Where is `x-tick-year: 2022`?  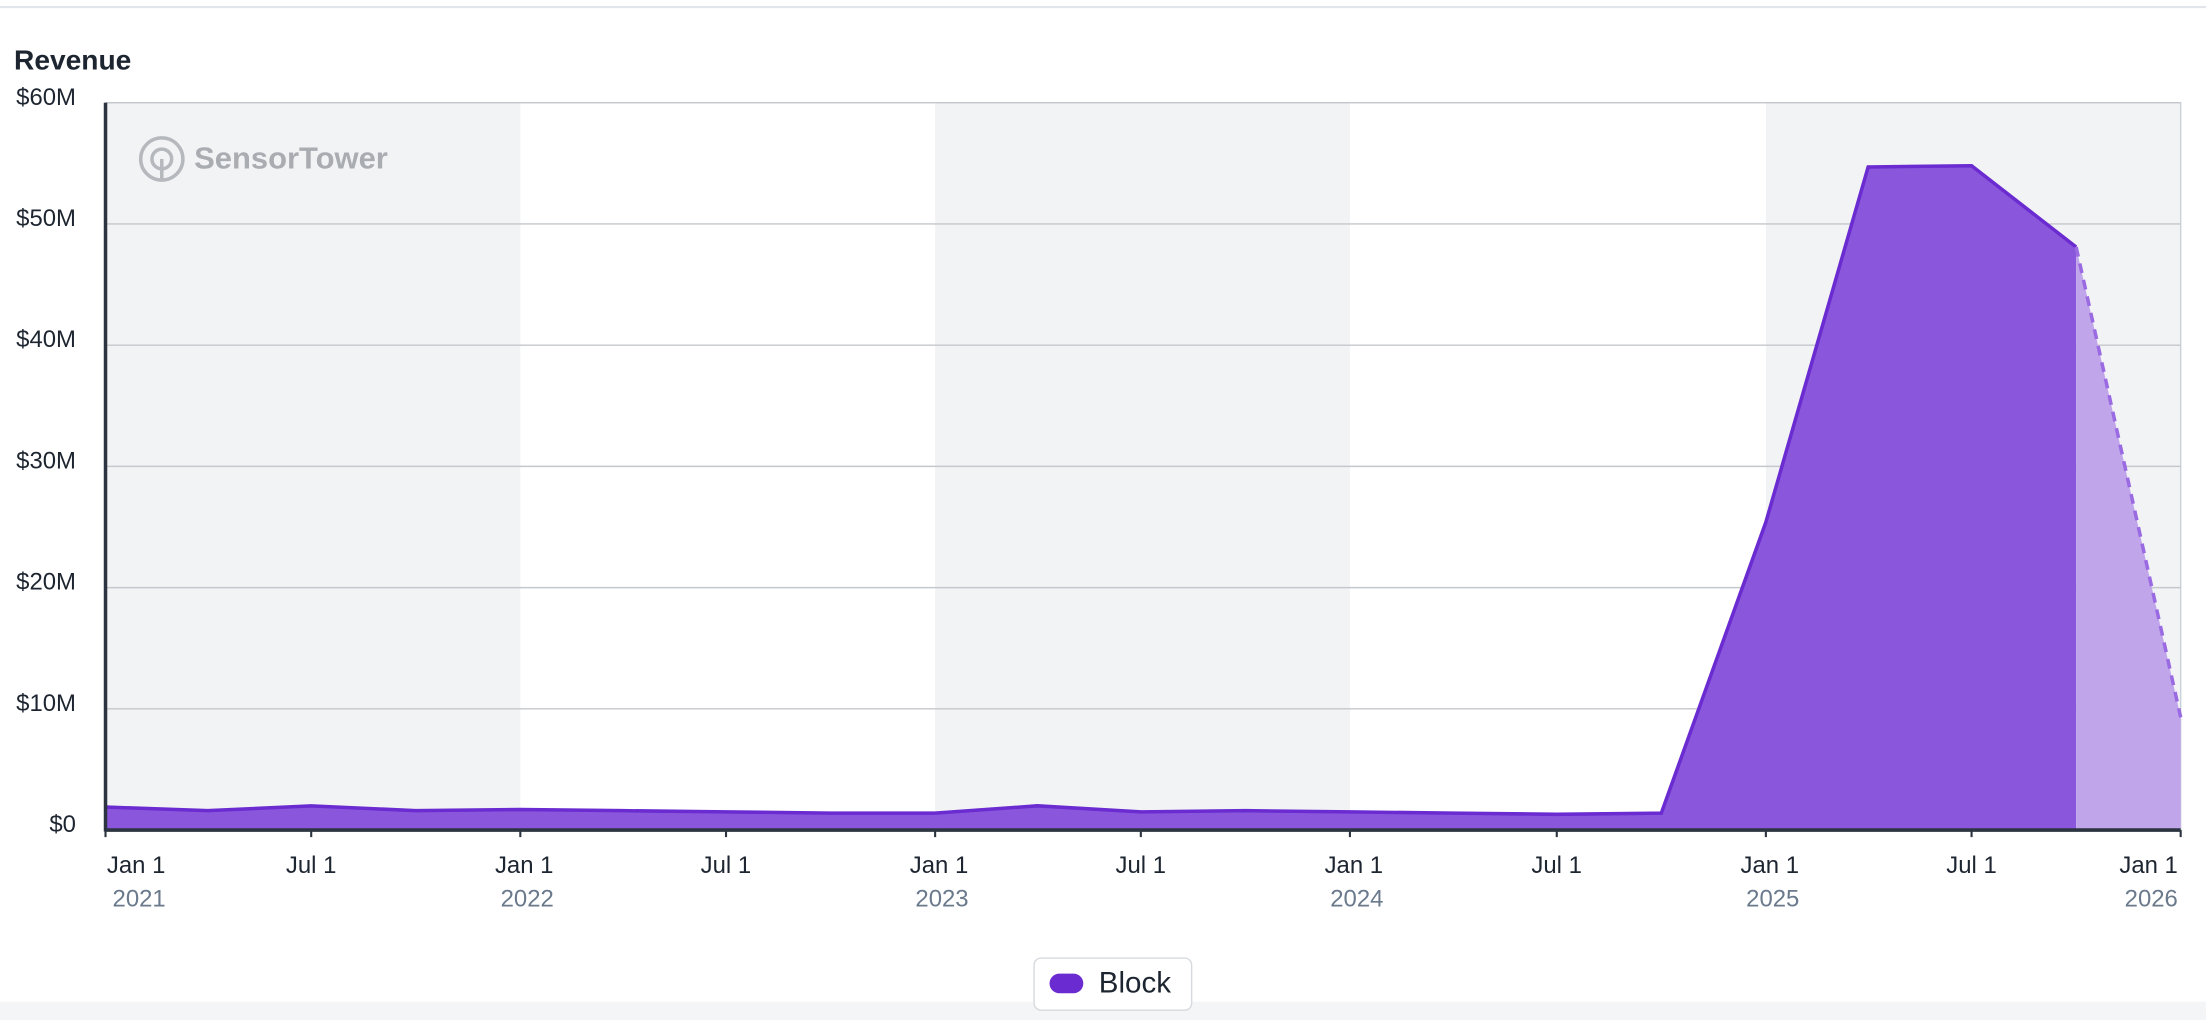 x-tick-year: 2022 is located at coordinates (527, 899).